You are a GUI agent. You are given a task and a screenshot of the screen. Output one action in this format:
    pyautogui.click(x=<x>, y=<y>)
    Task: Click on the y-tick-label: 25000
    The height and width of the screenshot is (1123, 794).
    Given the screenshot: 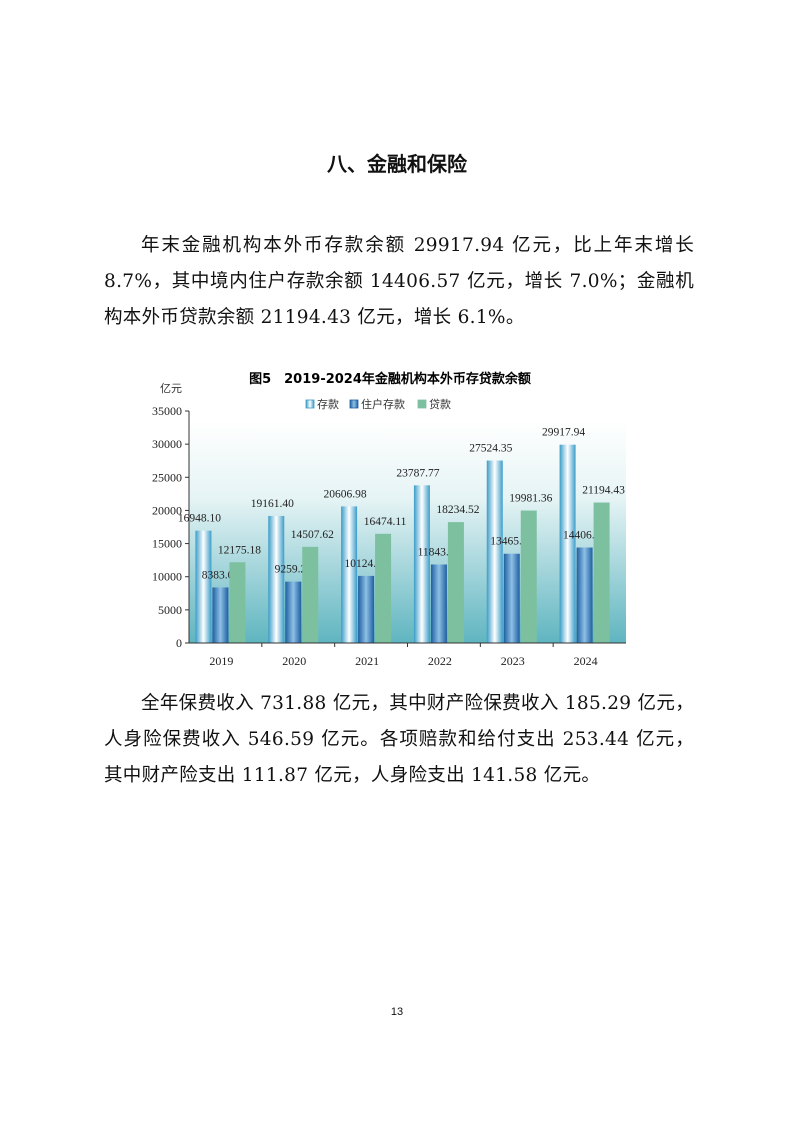 What is the action you would take?
    pyautogui.click(x=167, y=477)
    